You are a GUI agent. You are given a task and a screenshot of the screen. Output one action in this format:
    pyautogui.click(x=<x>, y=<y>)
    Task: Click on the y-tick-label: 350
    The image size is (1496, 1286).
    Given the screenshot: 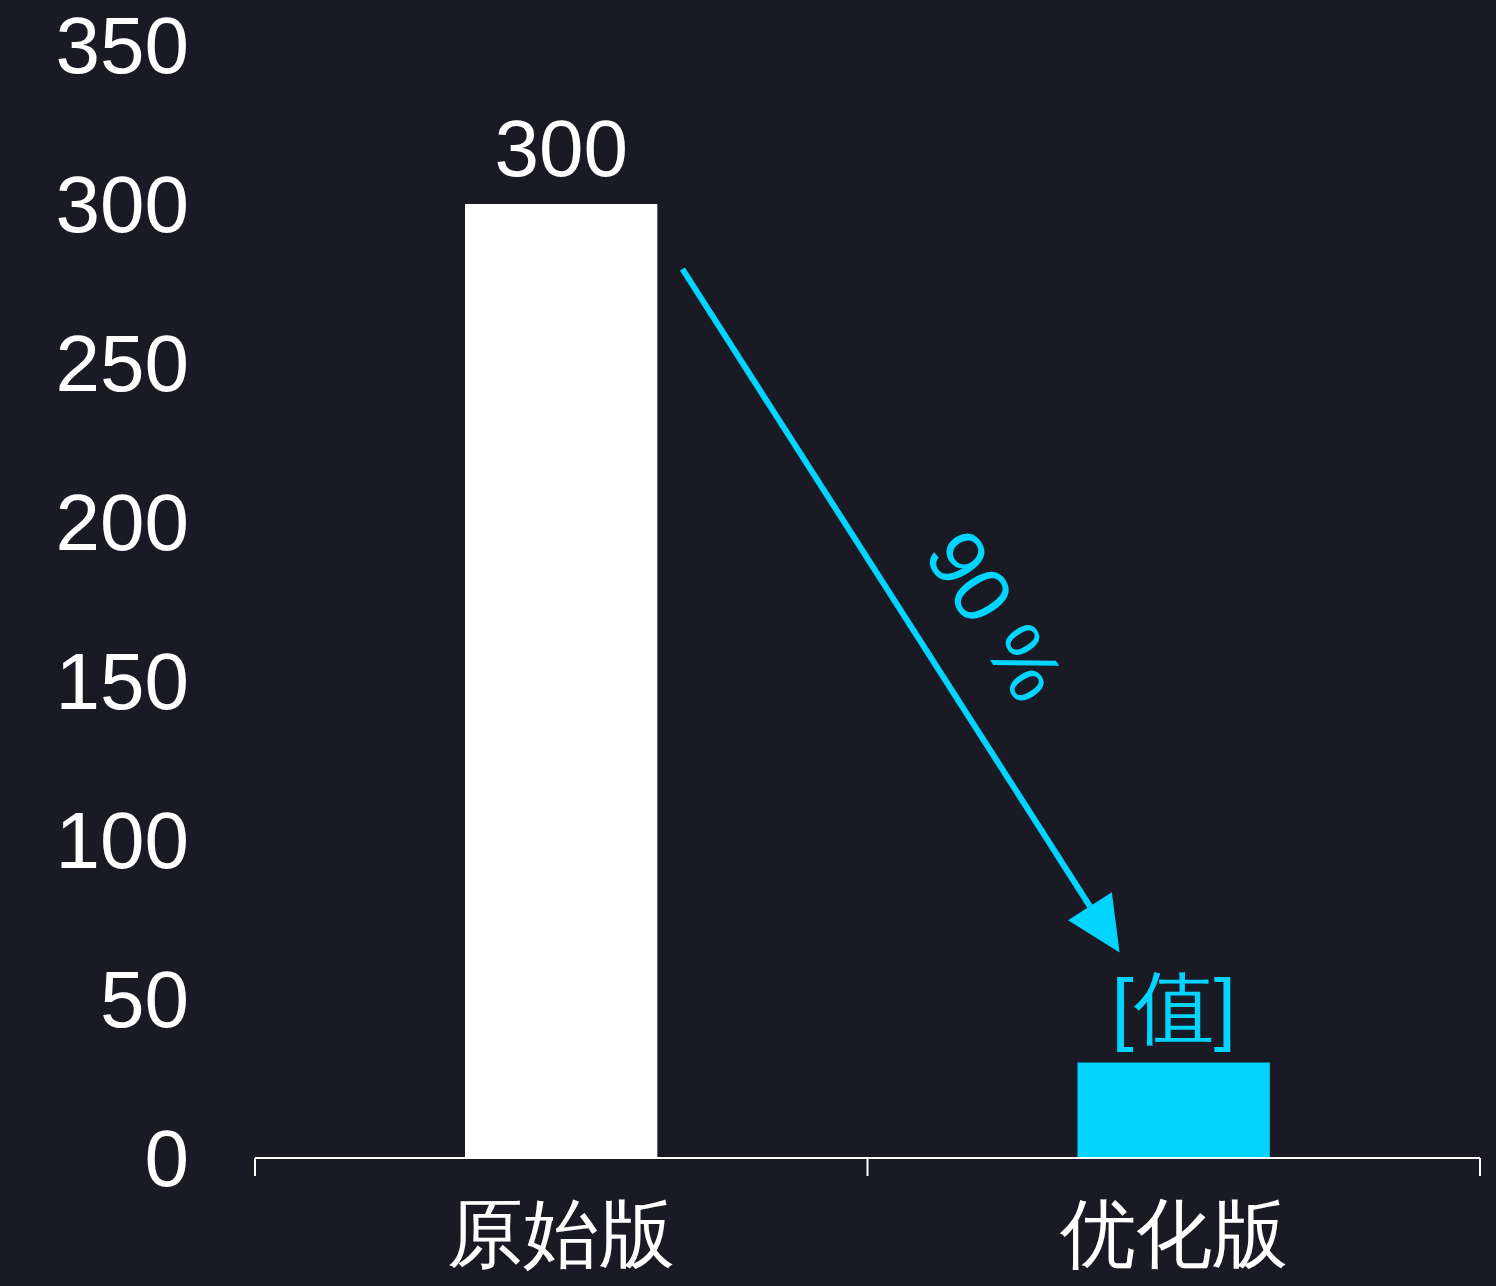 What is the action you would take?
    pyautogui.click(x=122, y=46)
    